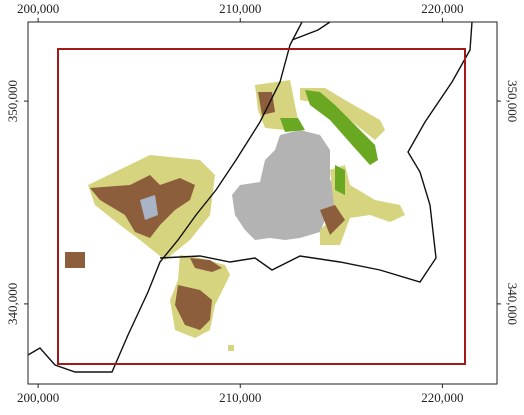  Describe the element at coordinates (311, 31) in the screenshot. I see `boundary-line` at that location.